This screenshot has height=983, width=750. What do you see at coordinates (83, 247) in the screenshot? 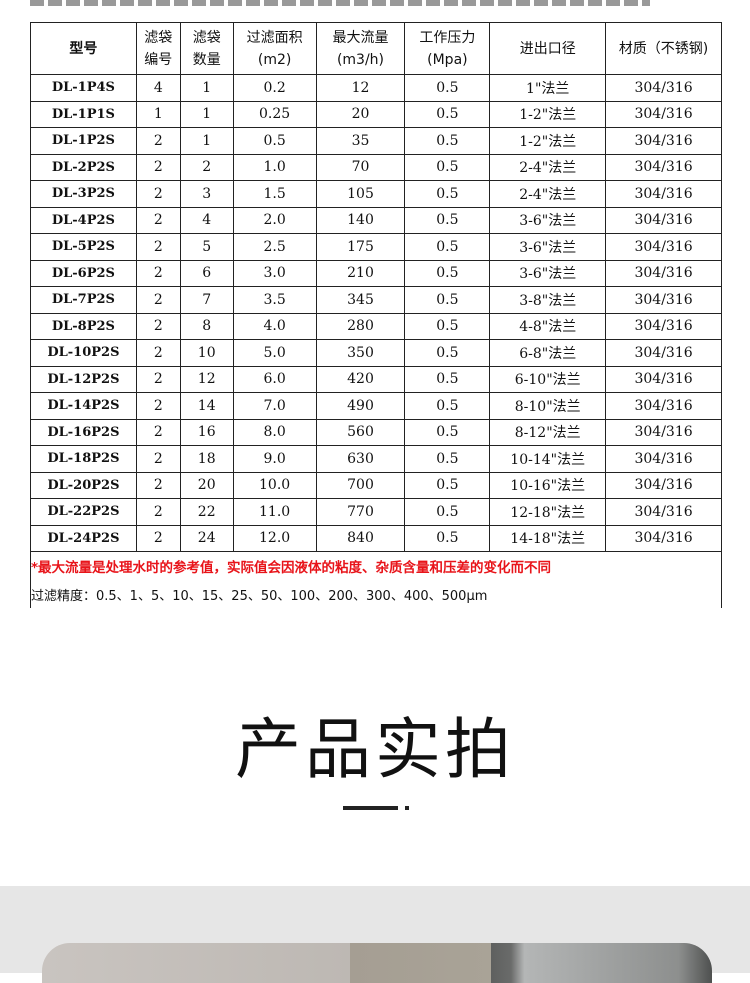
I see `table-cell: DL-5P2S` at bounding box center [83, 247].